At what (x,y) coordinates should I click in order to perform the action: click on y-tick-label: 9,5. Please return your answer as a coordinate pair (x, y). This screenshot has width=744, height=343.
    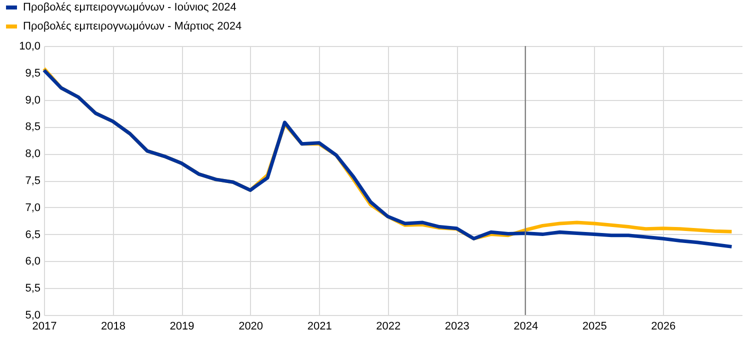
    Looking at the image, I should click on (32, 73).